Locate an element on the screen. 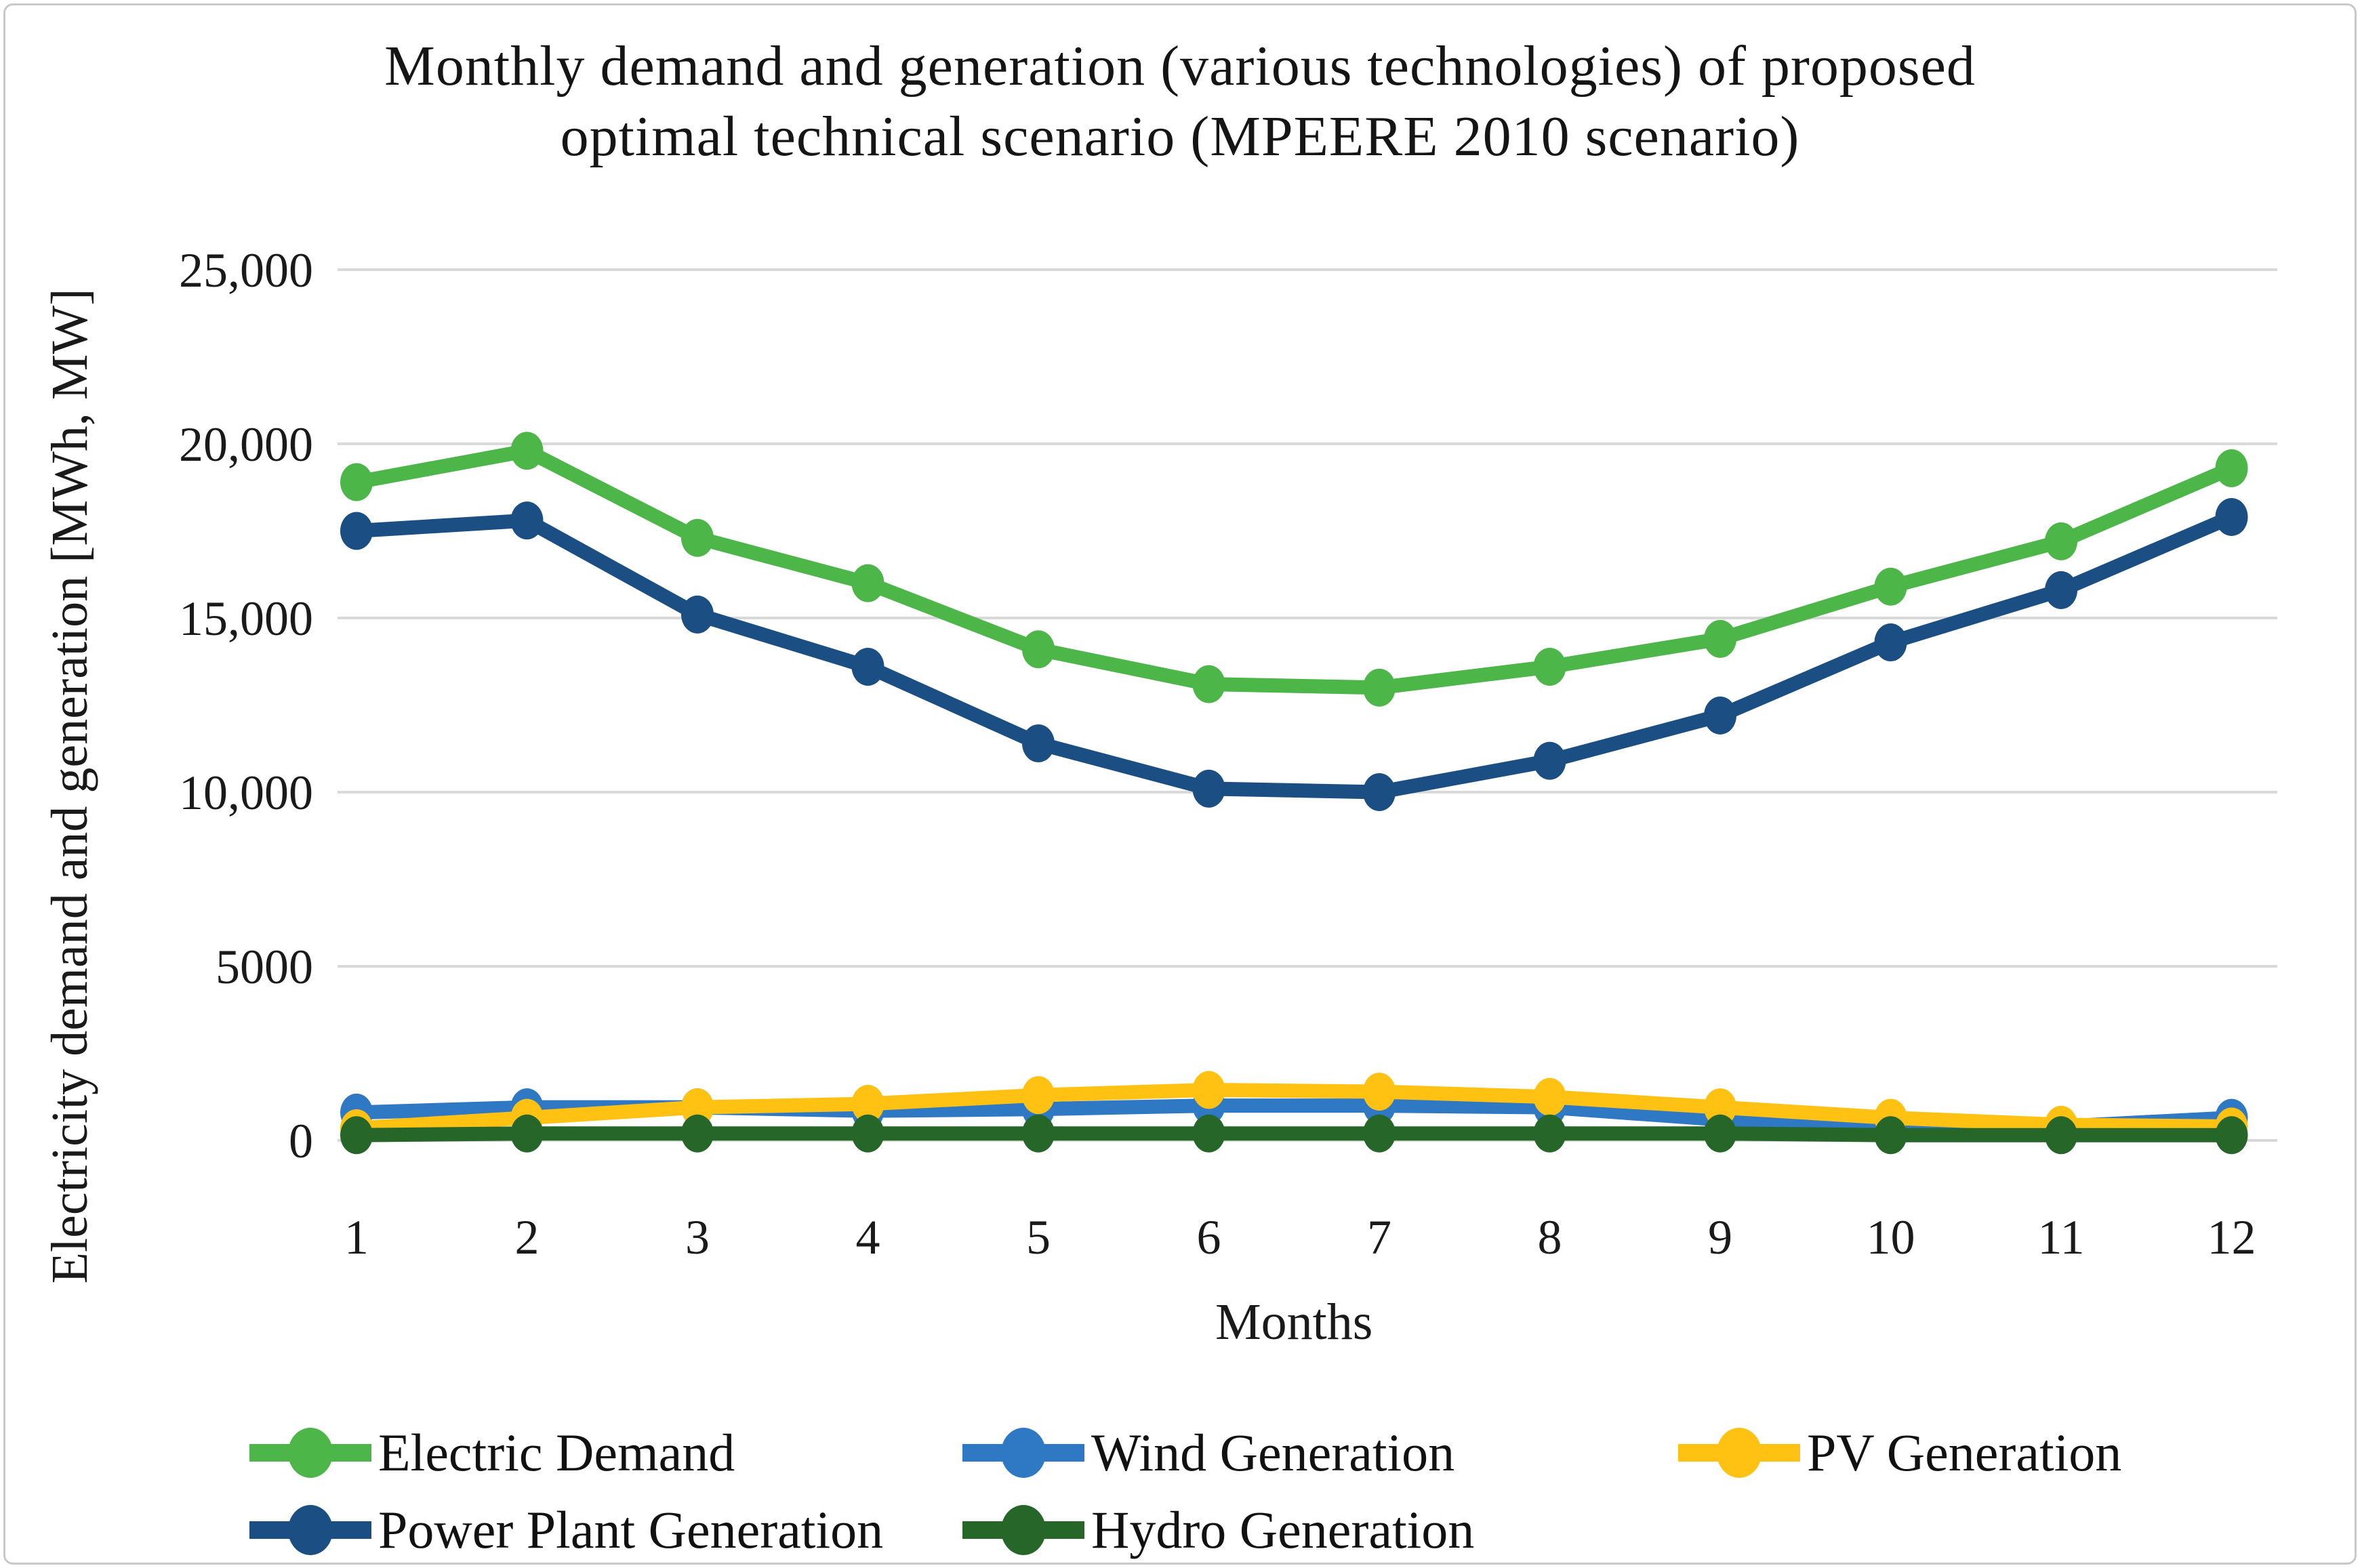 The image size is (2360, 1568). x-tick-label: 3 is located at coordinates (697, 1237).